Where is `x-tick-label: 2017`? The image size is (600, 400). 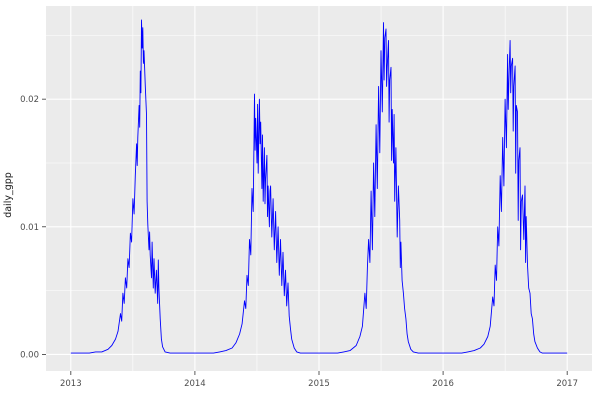
x-tick-label: 2017 is located at coordinates (567, 384).